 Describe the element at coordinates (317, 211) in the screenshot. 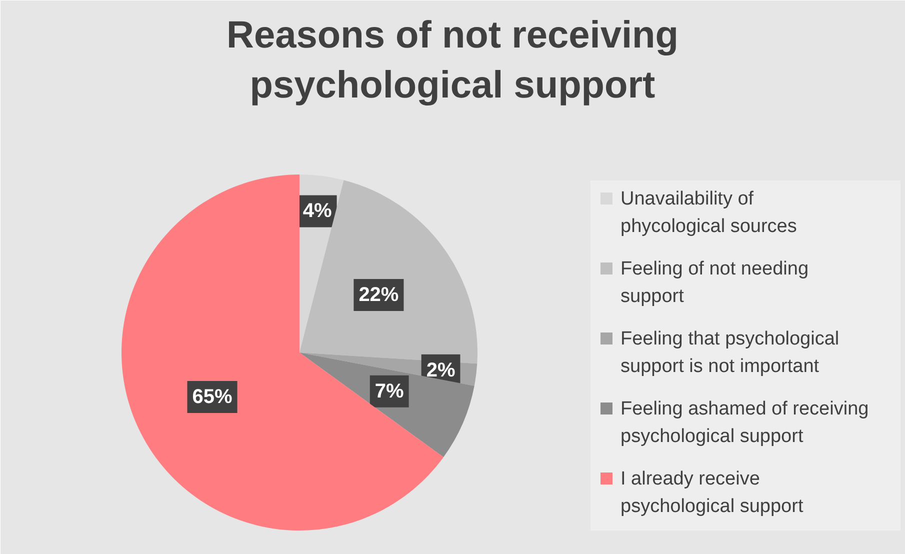

I see `data-label: 4%` at that location.